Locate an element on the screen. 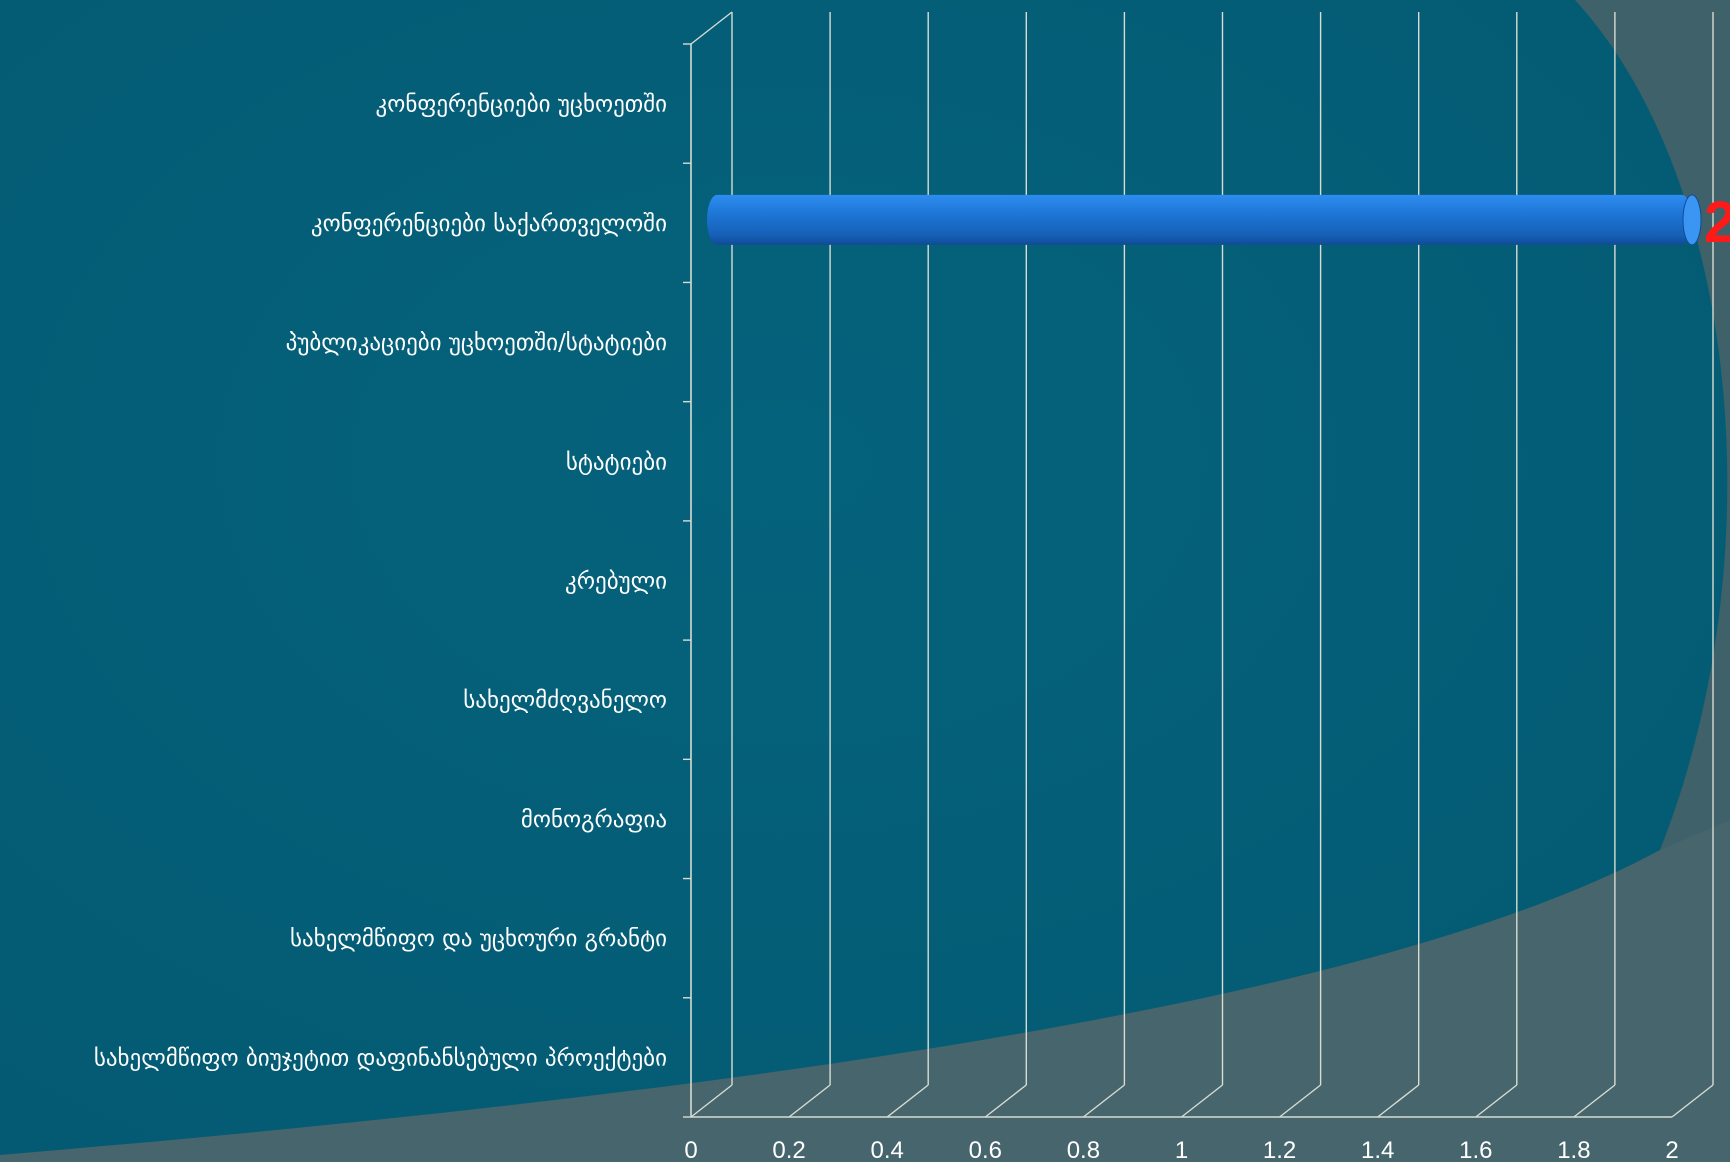 The width and height of the screenshot is (1730, 1162). x-tick-label: 0 is located at coordinates (690, 1149).